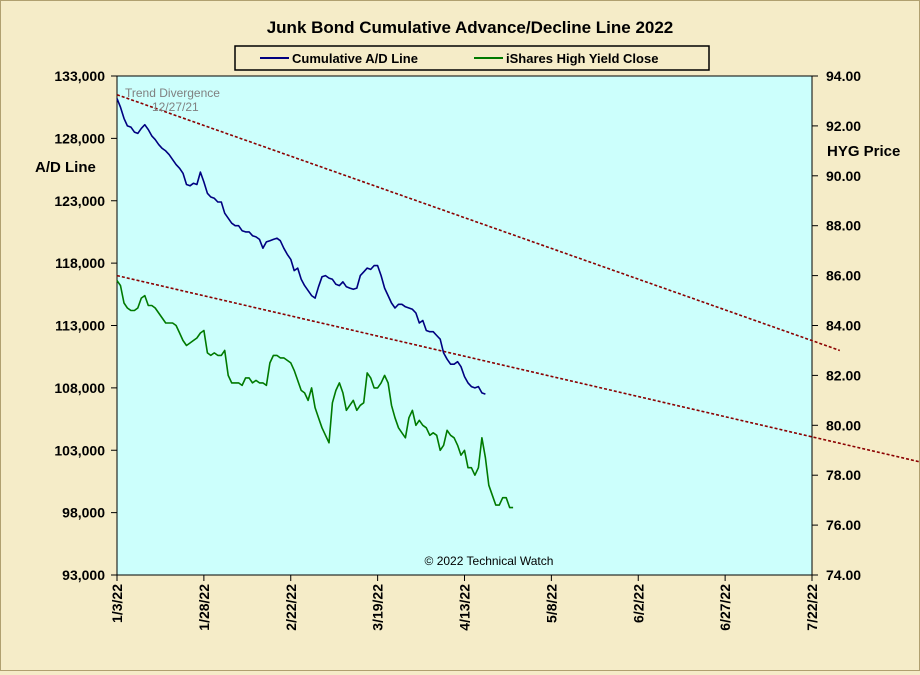  What do you see at coordinates (843, 475) in the screenshot?
I see `y-right-tick-label: 78.00` at bounding box center [843, 475].